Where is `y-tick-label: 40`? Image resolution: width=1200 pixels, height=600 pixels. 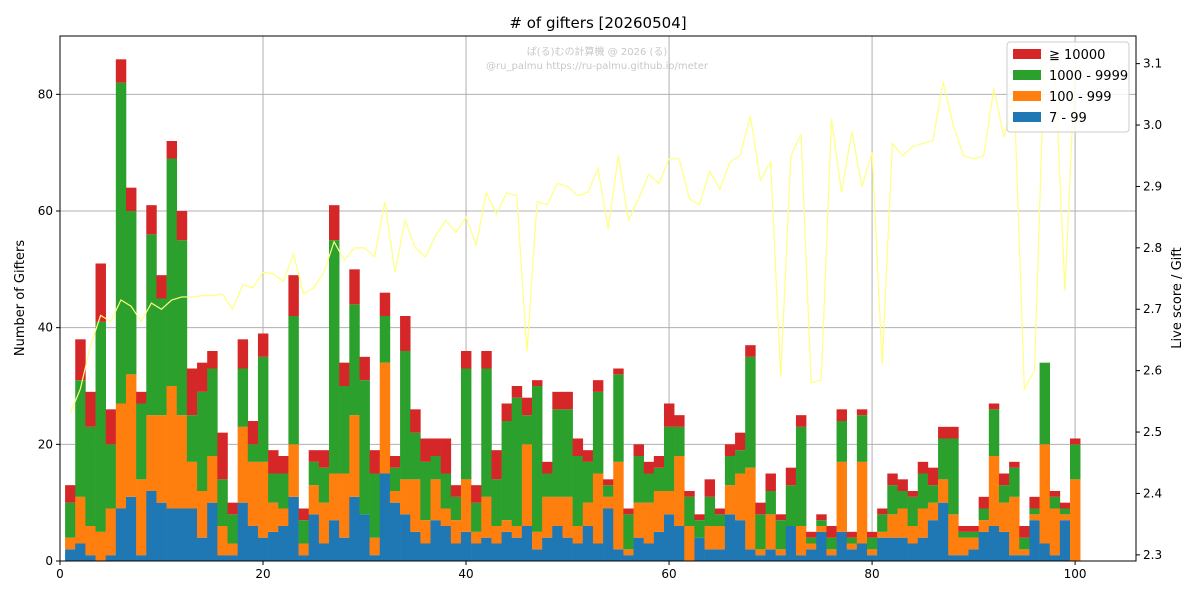 y-tick-label: 40 is located at coordinates (45, 328).